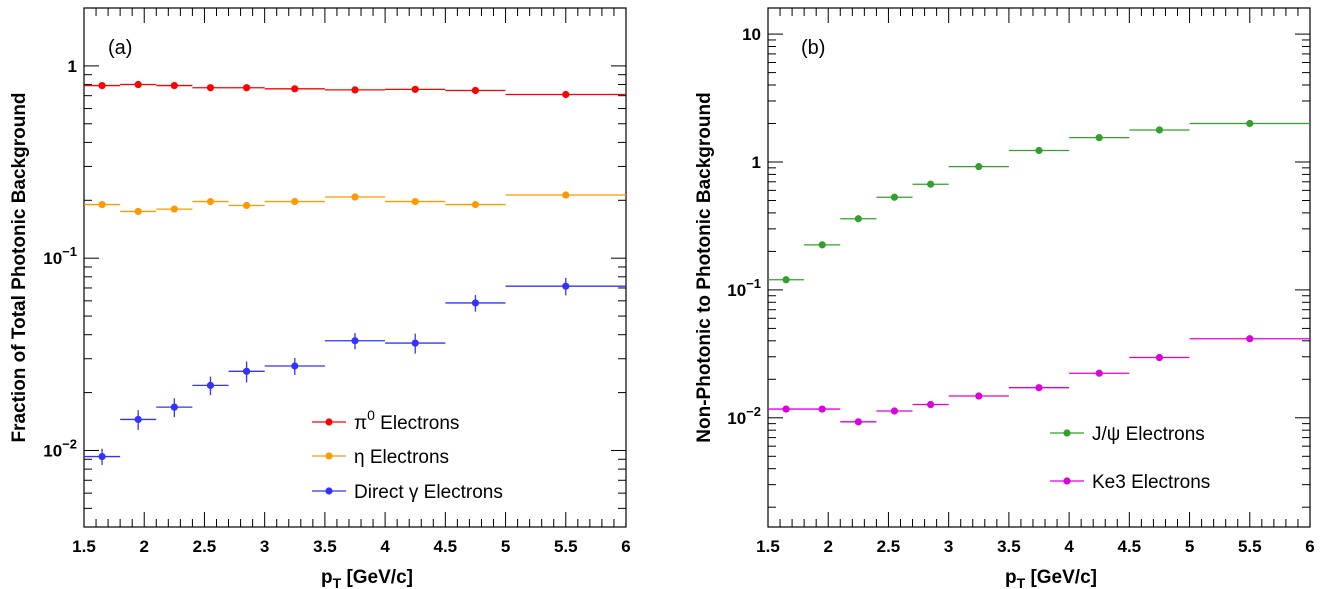 This screenshot has width=1328, height=589. I want to click on x-tick-label: 6, so click(1309, 546).